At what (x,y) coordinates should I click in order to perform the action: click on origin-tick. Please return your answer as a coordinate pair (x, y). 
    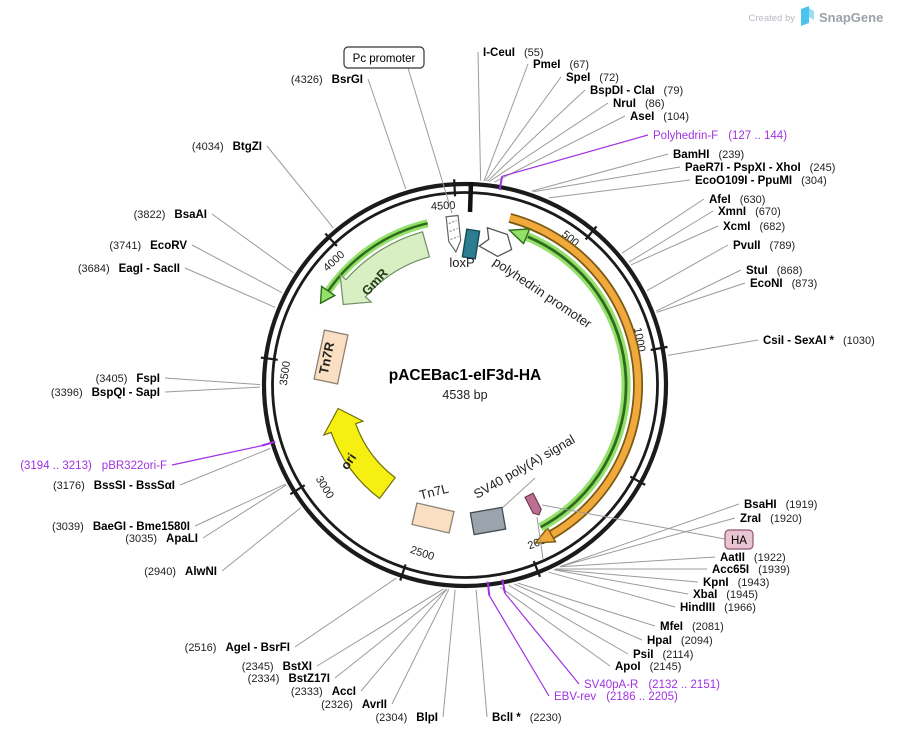
    Looking at the image, I should click on (470, 197).